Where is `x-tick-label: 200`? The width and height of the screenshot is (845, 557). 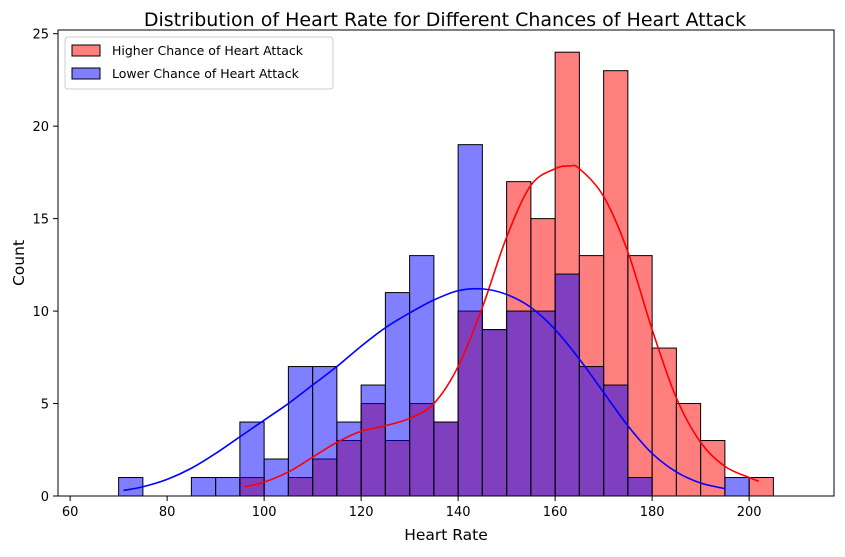 x-tick-label: 200 is located at coordinates (749, 512).